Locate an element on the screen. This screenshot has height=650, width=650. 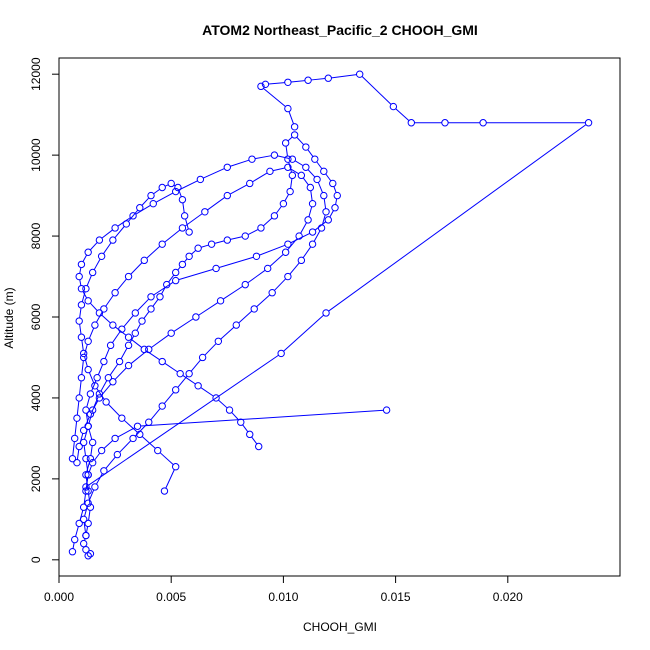
y-tick-label: 8000 is located at coordinates (36, 235).